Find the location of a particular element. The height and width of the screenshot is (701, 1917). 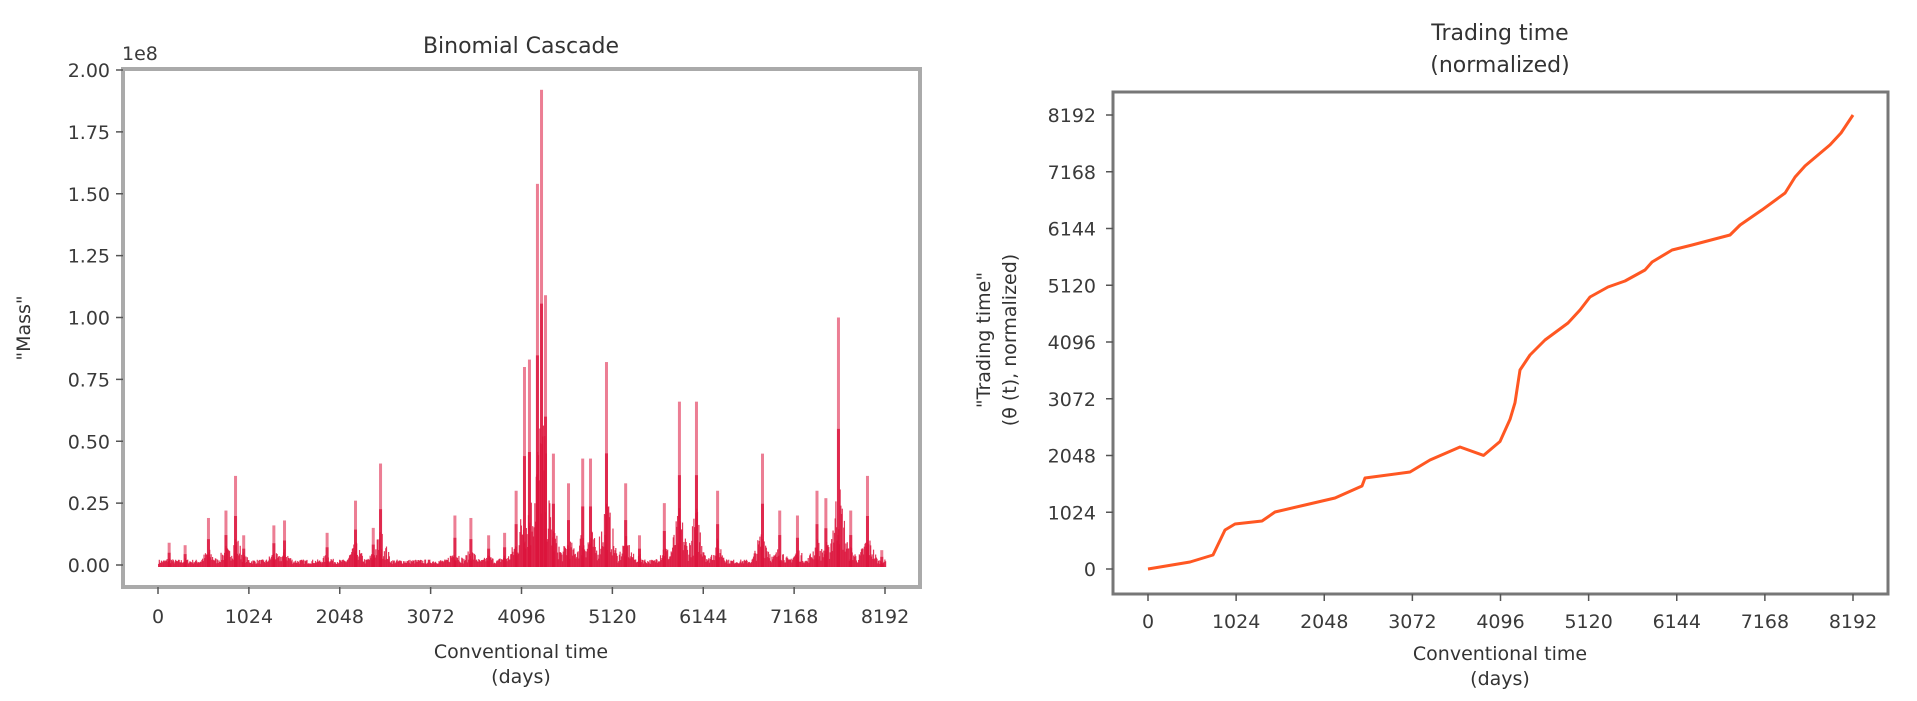

svg-text: 1.50 is located at coordinates (89, 195).